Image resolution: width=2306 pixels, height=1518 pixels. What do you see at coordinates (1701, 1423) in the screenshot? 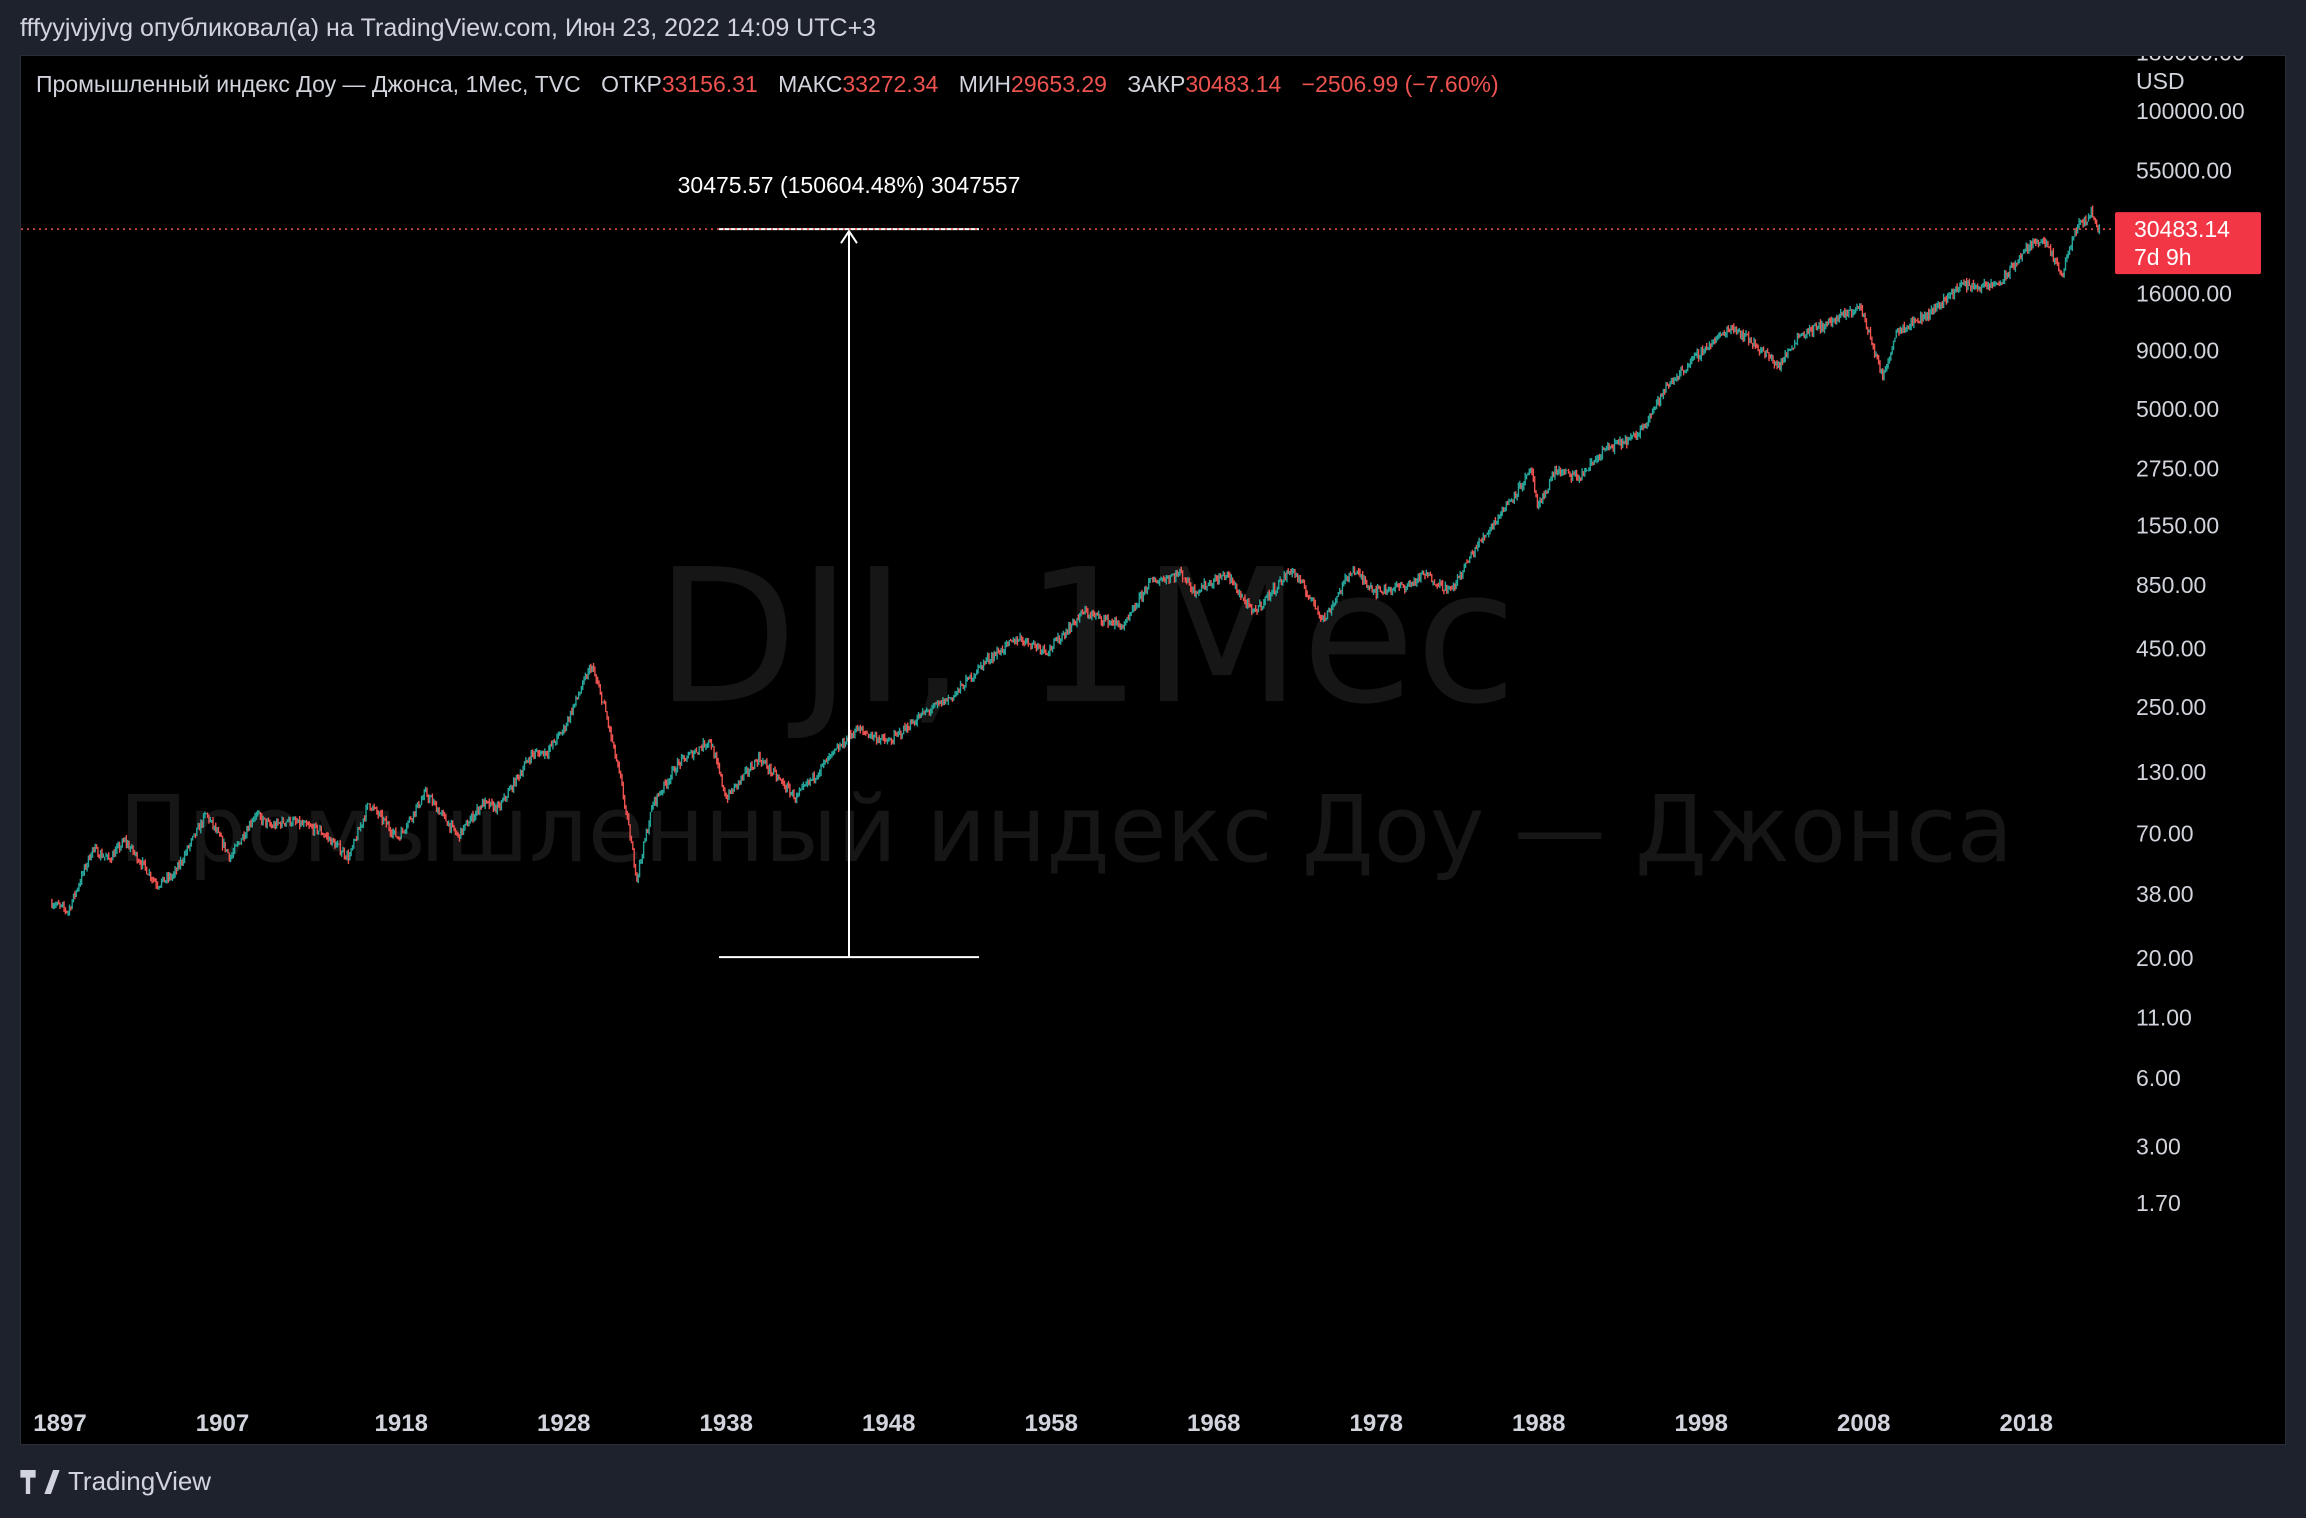
I see `x-tick-label: 1998` at bounding box center [1701, 1423].